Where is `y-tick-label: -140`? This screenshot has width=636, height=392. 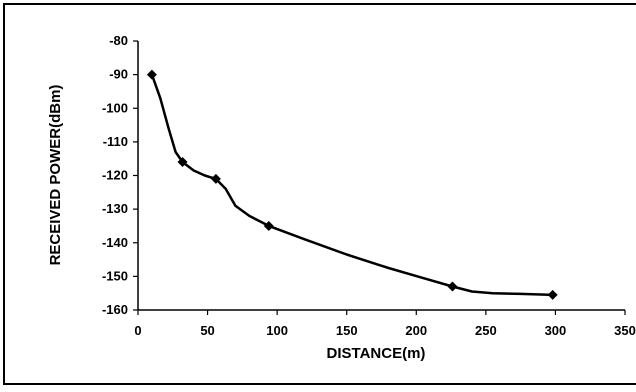 y-tick-label: -140 is located at coordinates (115, 242).